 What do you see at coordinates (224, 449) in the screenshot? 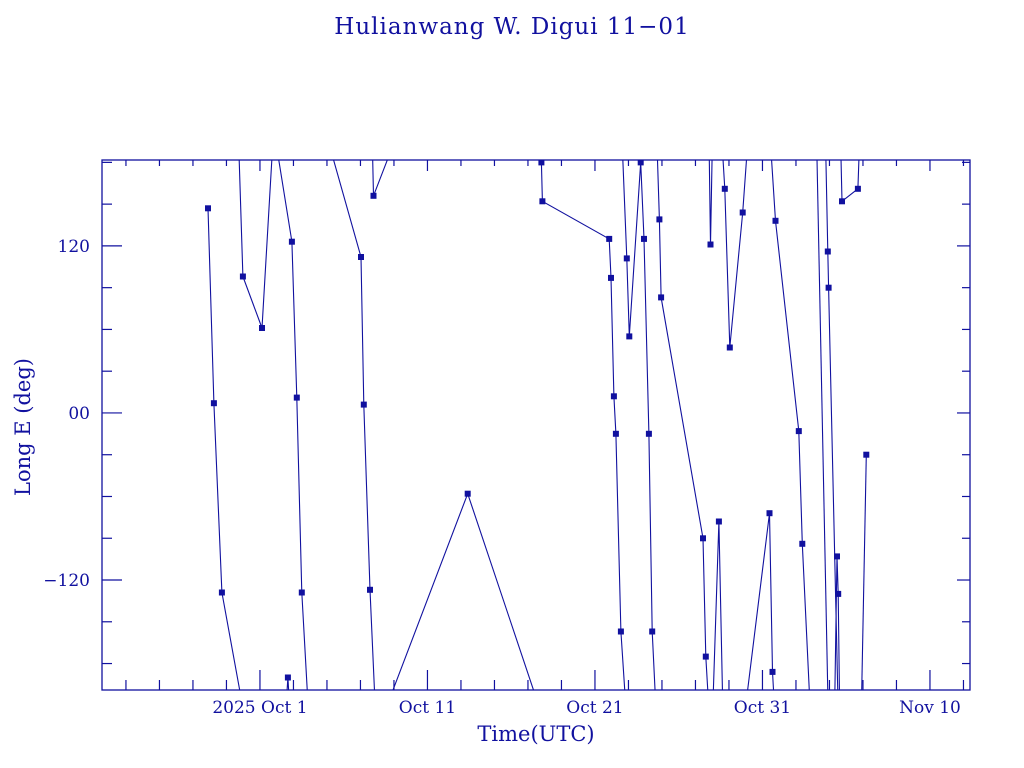
I see `seg-a-line` at bounding box center [224, 449].